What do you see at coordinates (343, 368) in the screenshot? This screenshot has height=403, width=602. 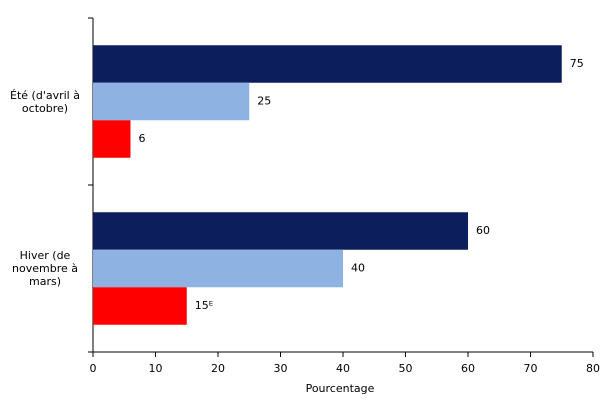 I see `x-tick-label: 40` at bounding box center [343, 368].